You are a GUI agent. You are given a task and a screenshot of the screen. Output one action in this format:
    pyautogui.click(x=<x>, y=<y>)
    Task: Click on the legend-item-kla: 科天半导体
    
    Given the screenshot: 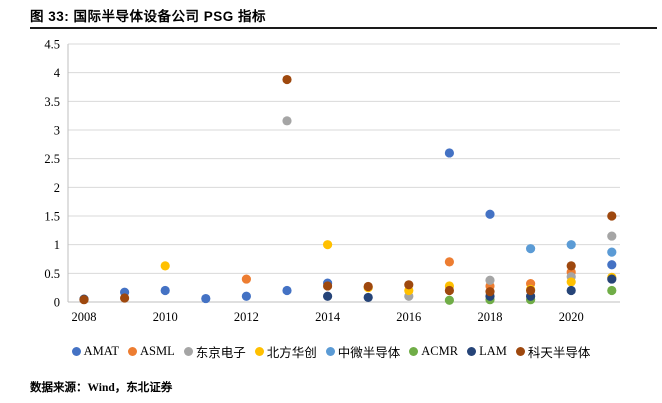 What is the action you would take?
    pyautogui.click(x=553, y=351)
    